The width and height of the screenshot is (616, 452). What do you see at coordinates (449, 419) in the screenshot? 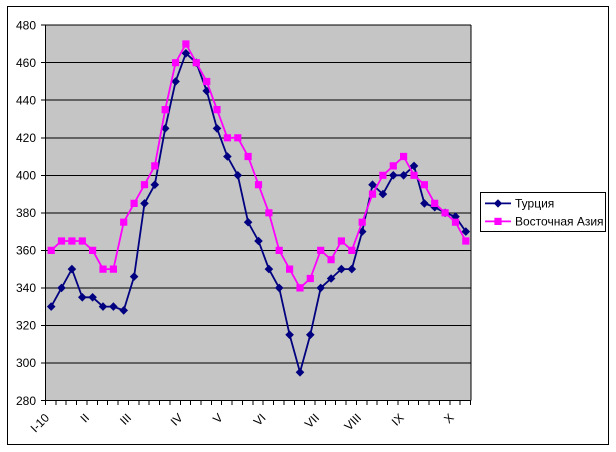
I see `svg-text: X` at bounding box center [449, 419].